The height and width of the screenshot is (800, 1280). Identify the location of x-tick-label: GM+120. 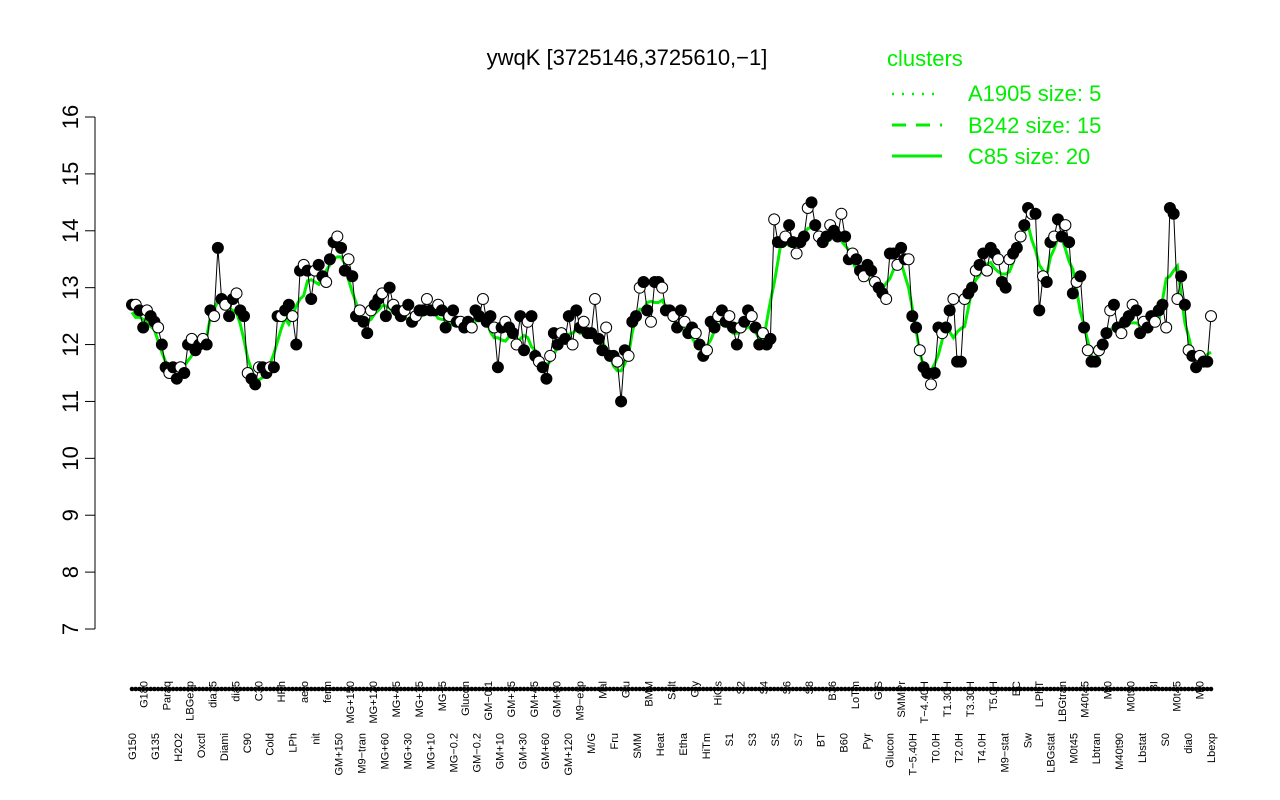
(569, 754).